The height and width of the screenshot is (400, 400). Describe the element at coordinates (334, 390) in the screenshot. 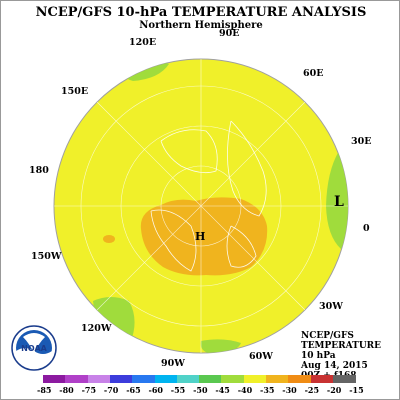

I see `legend-label: -20` at that location.